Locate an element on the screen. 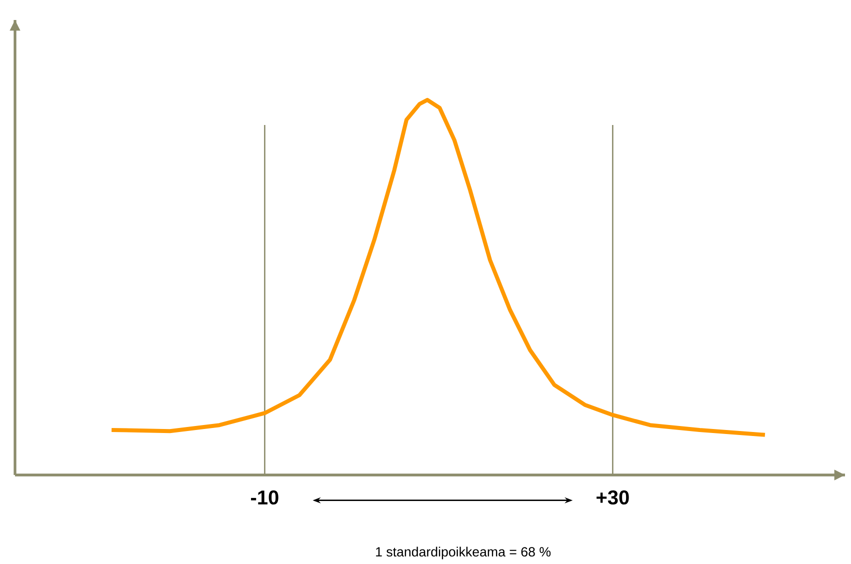 The height and width of the screenshot is (564, 851). x-tick-label: +30 is located at coordinates (612, 497).